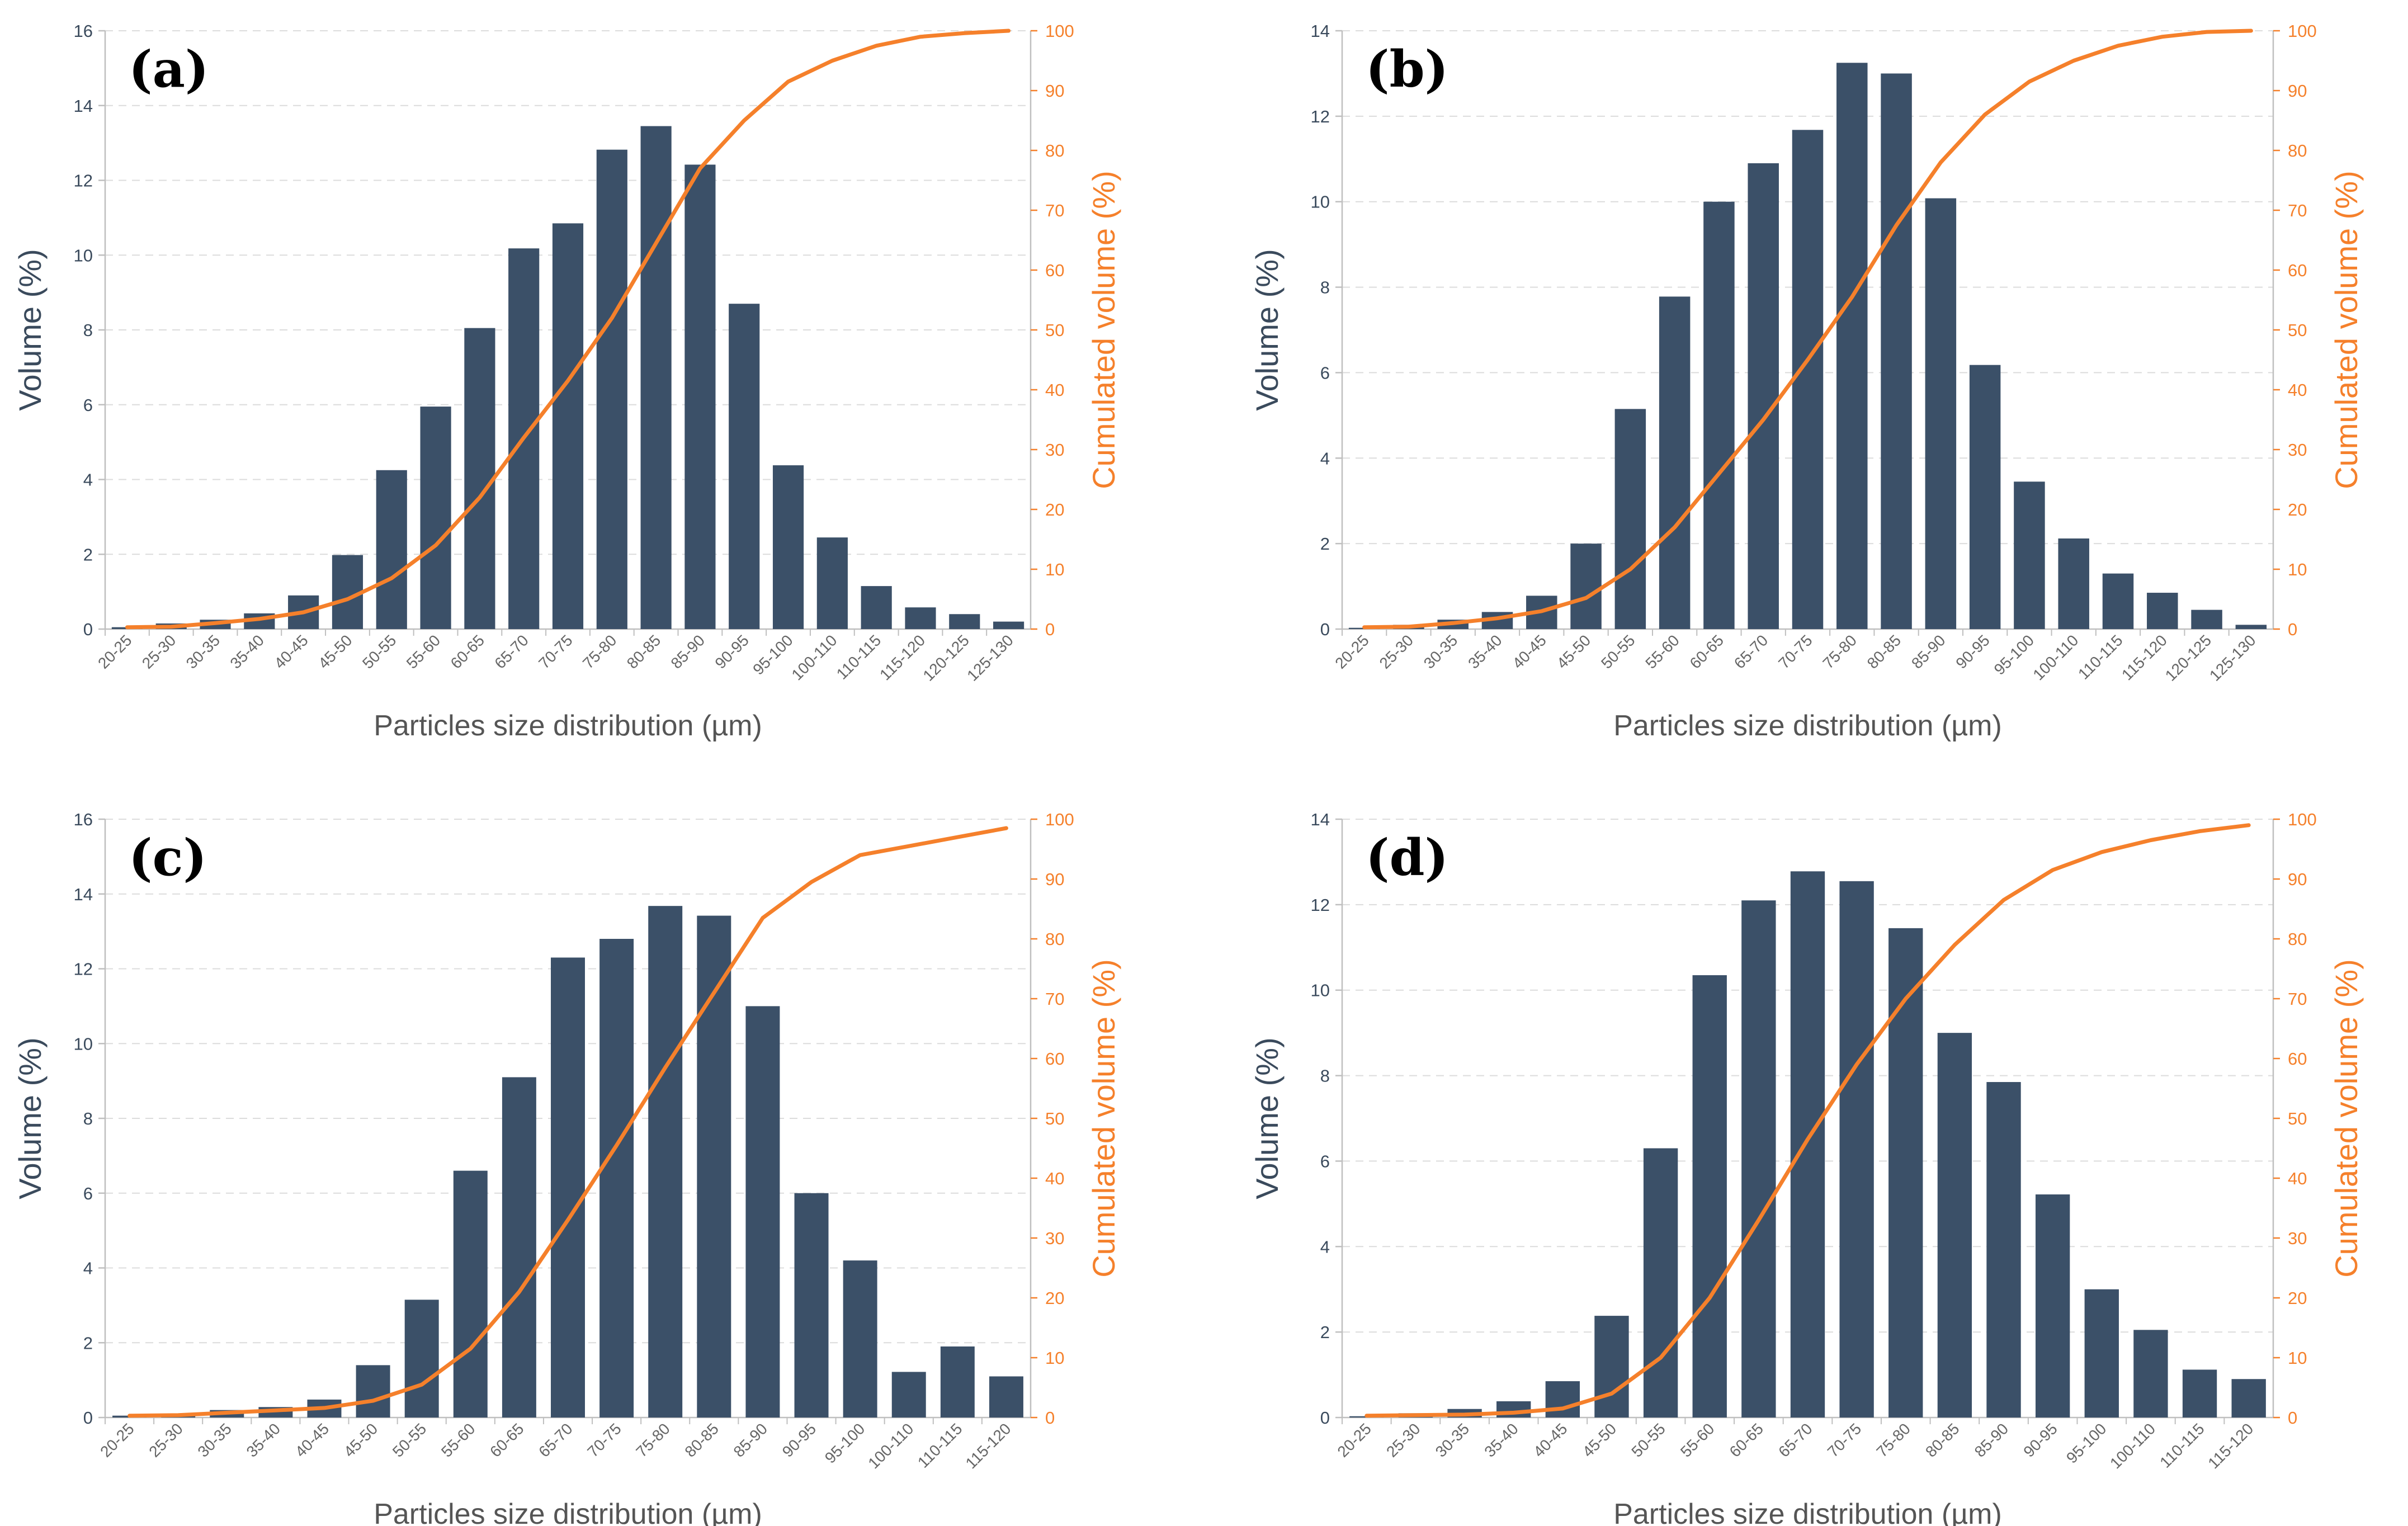 The width and height of the screenshot is (2408, 1526). I want to click on x-tick-label: 85-90, so click(688, 651).